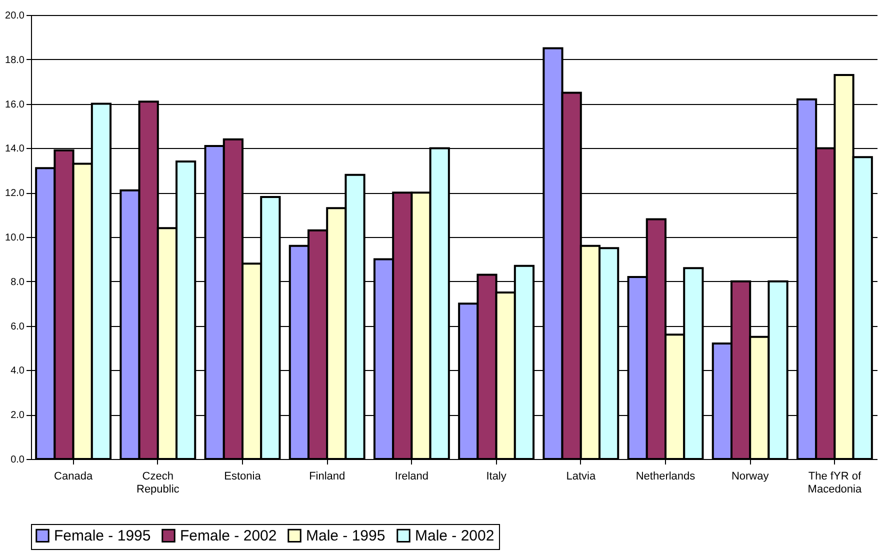 The image size is (888, 556). I want to click on y-tick-label: 12.0, so click(15, 194).